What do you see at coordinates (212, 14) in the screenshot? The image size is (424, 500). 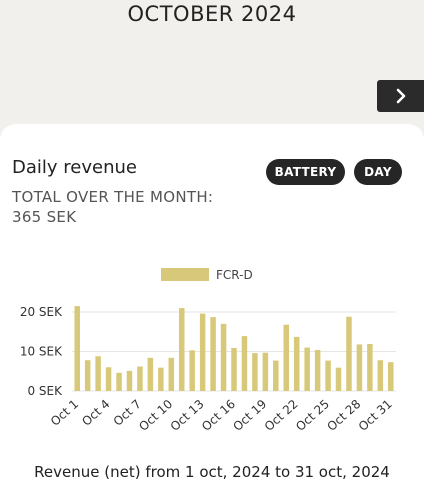 I see `month-title: OCTOBER 2024` at bounding box center [212, 14].